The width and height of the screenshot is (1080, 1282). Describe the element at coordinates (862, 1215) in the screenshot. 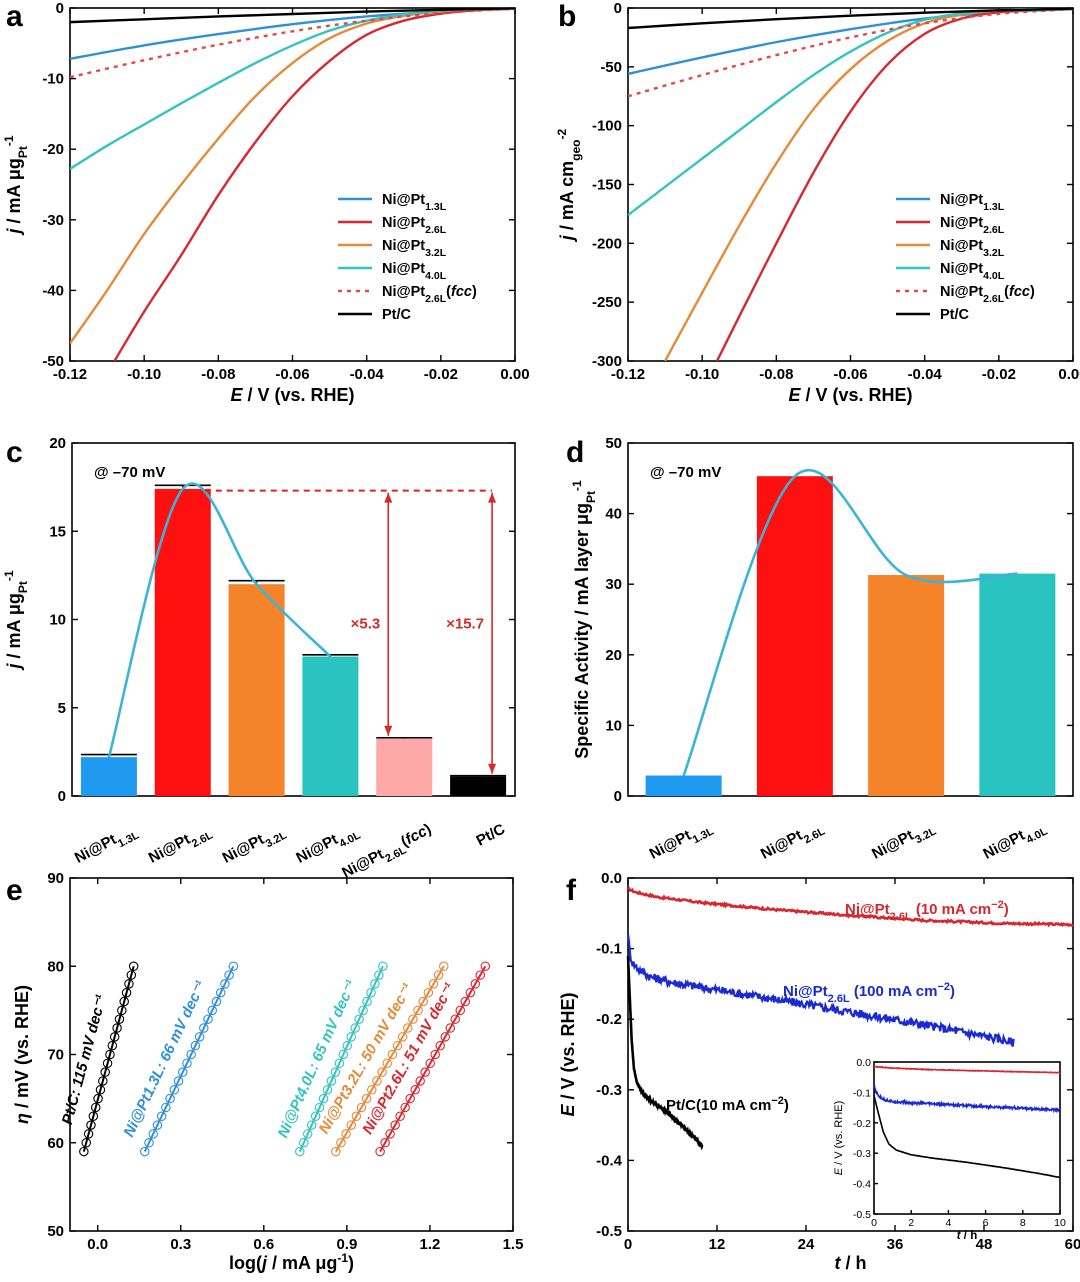

I see `inset-y-tick-label: -0.5` at that location.